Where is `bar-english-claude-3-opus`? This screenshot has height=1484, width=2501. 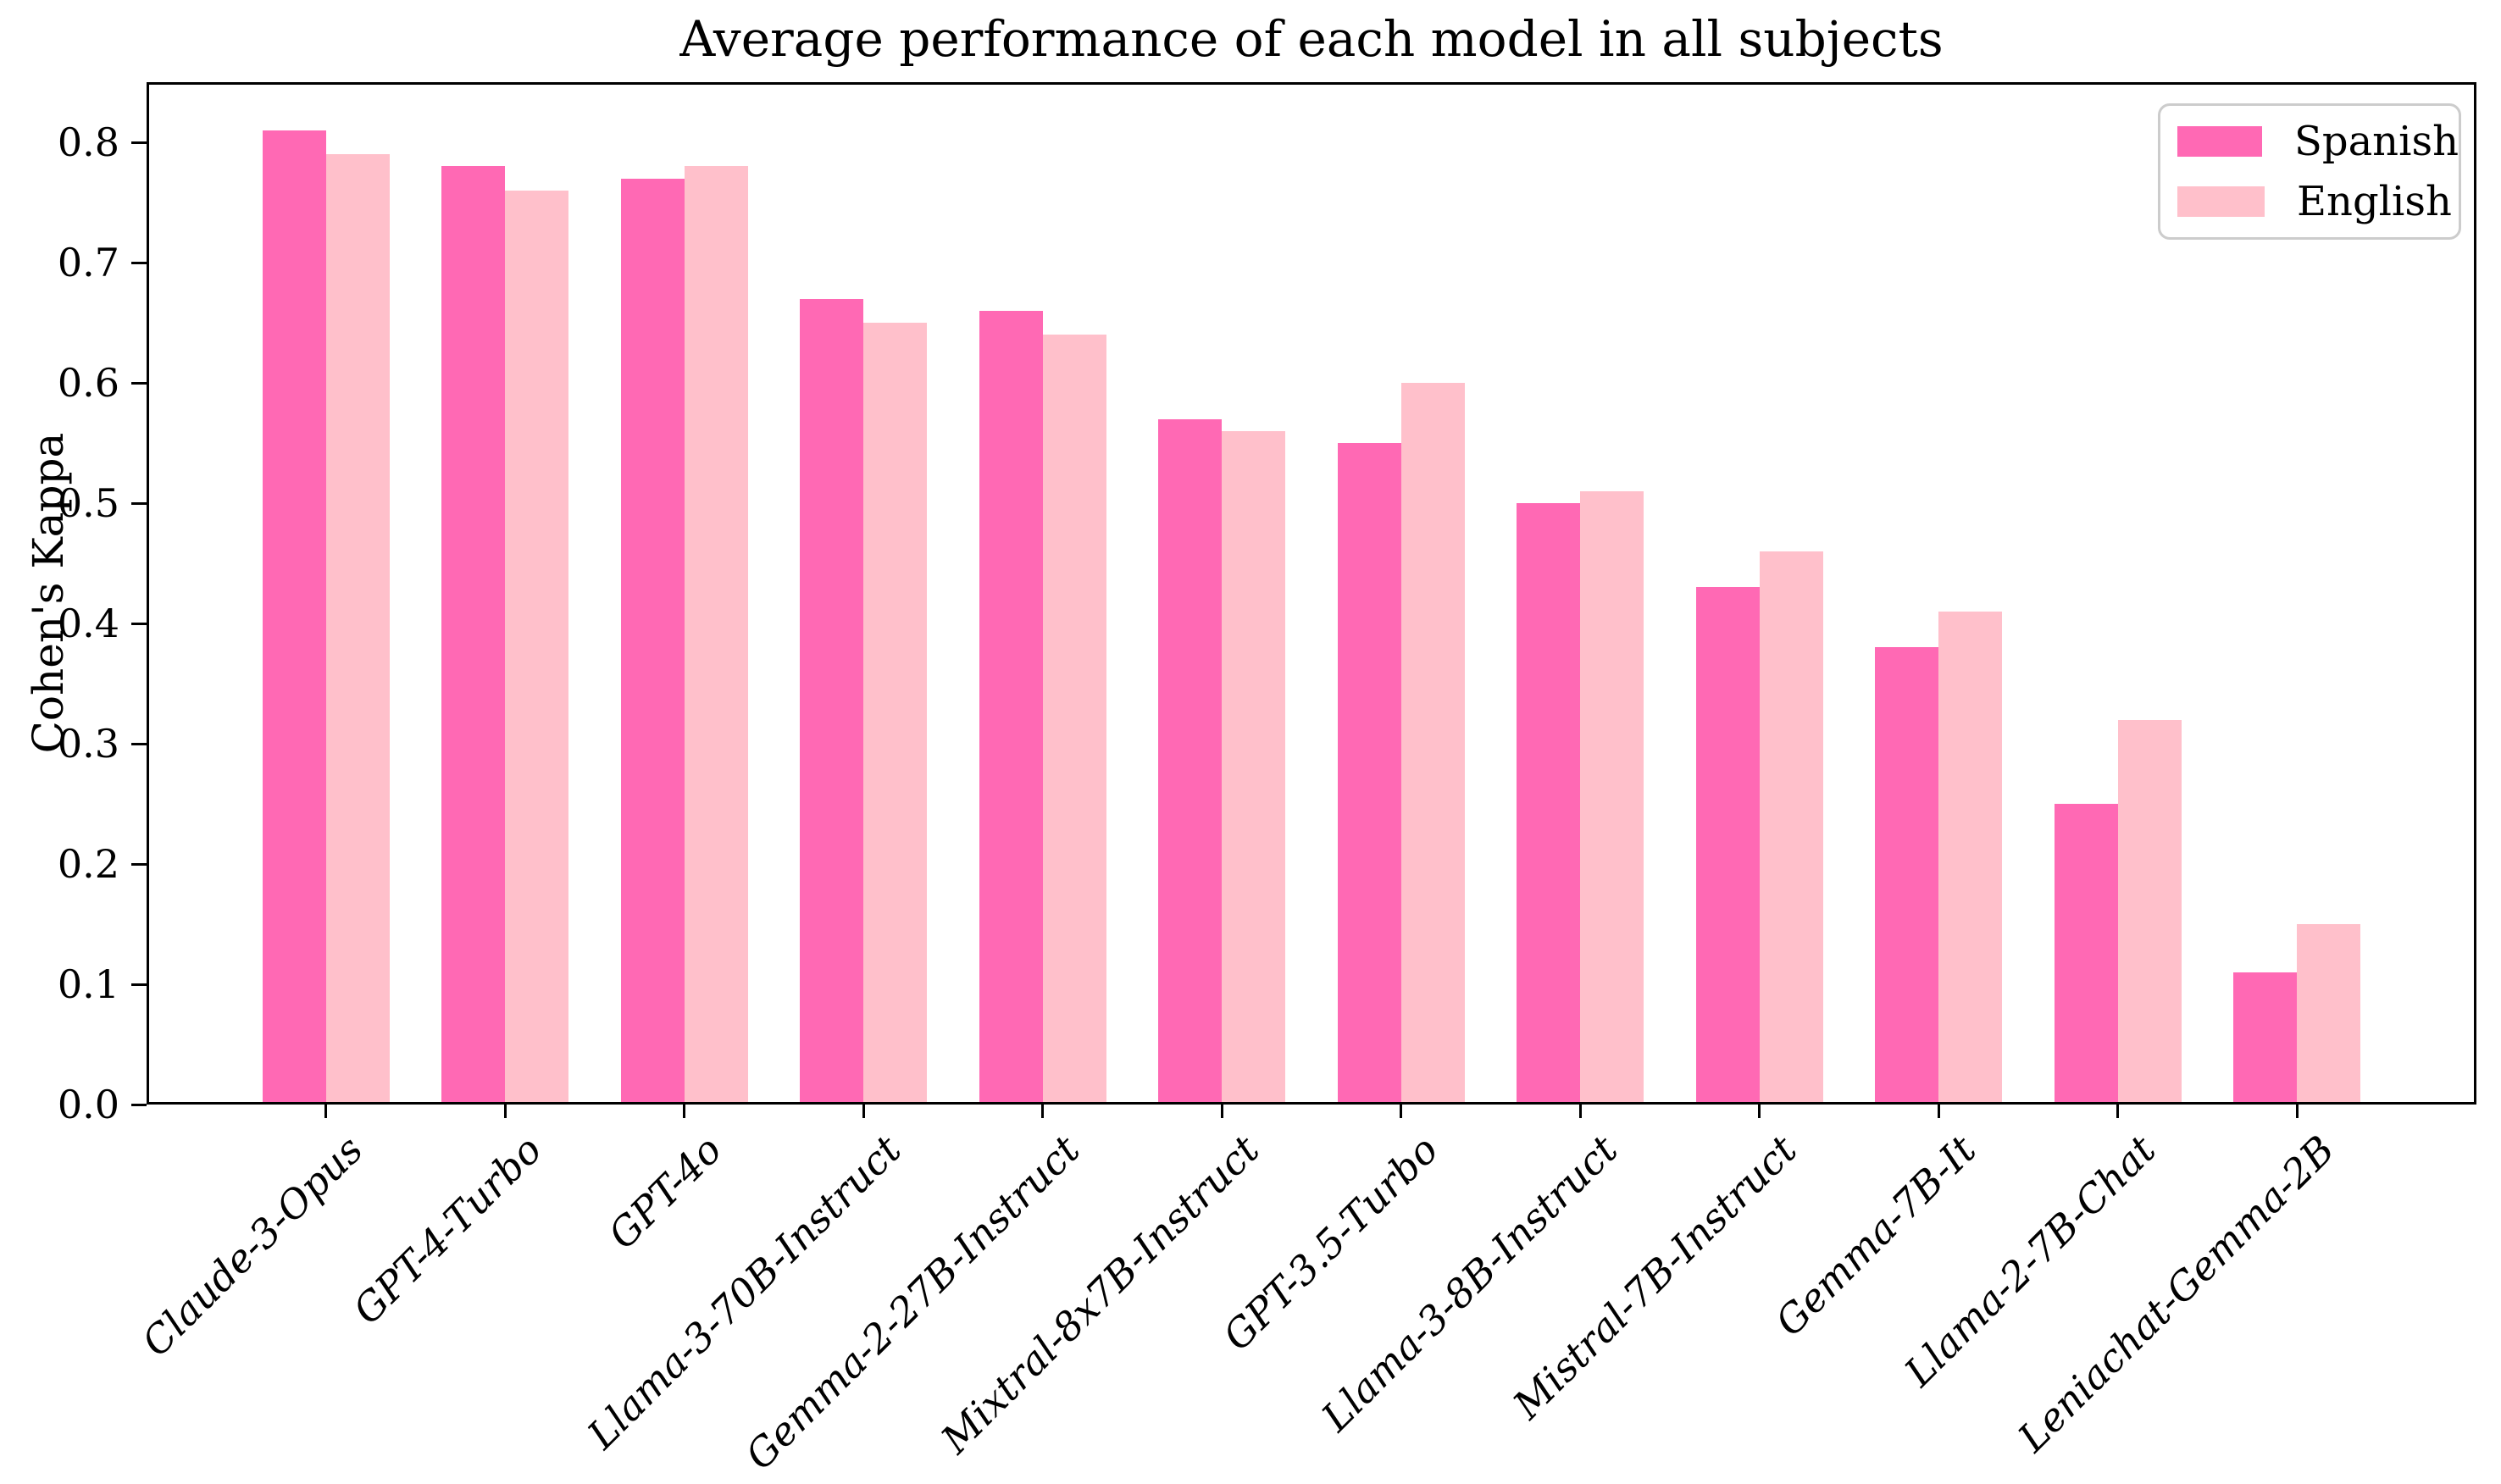
bar-english-claude-3-opus is located at coordinates (357, 629).